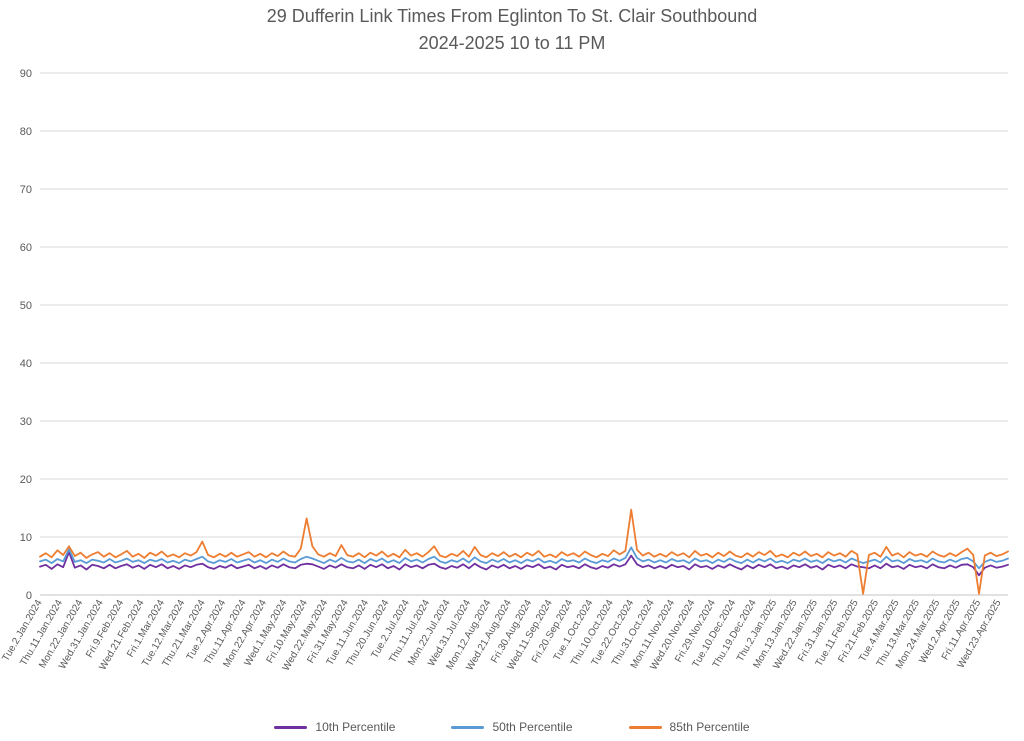 This screenshot has width=1024, height=741. I want to click on legend-item-50th-percentile: 50th Percentile, so click(512, 727).